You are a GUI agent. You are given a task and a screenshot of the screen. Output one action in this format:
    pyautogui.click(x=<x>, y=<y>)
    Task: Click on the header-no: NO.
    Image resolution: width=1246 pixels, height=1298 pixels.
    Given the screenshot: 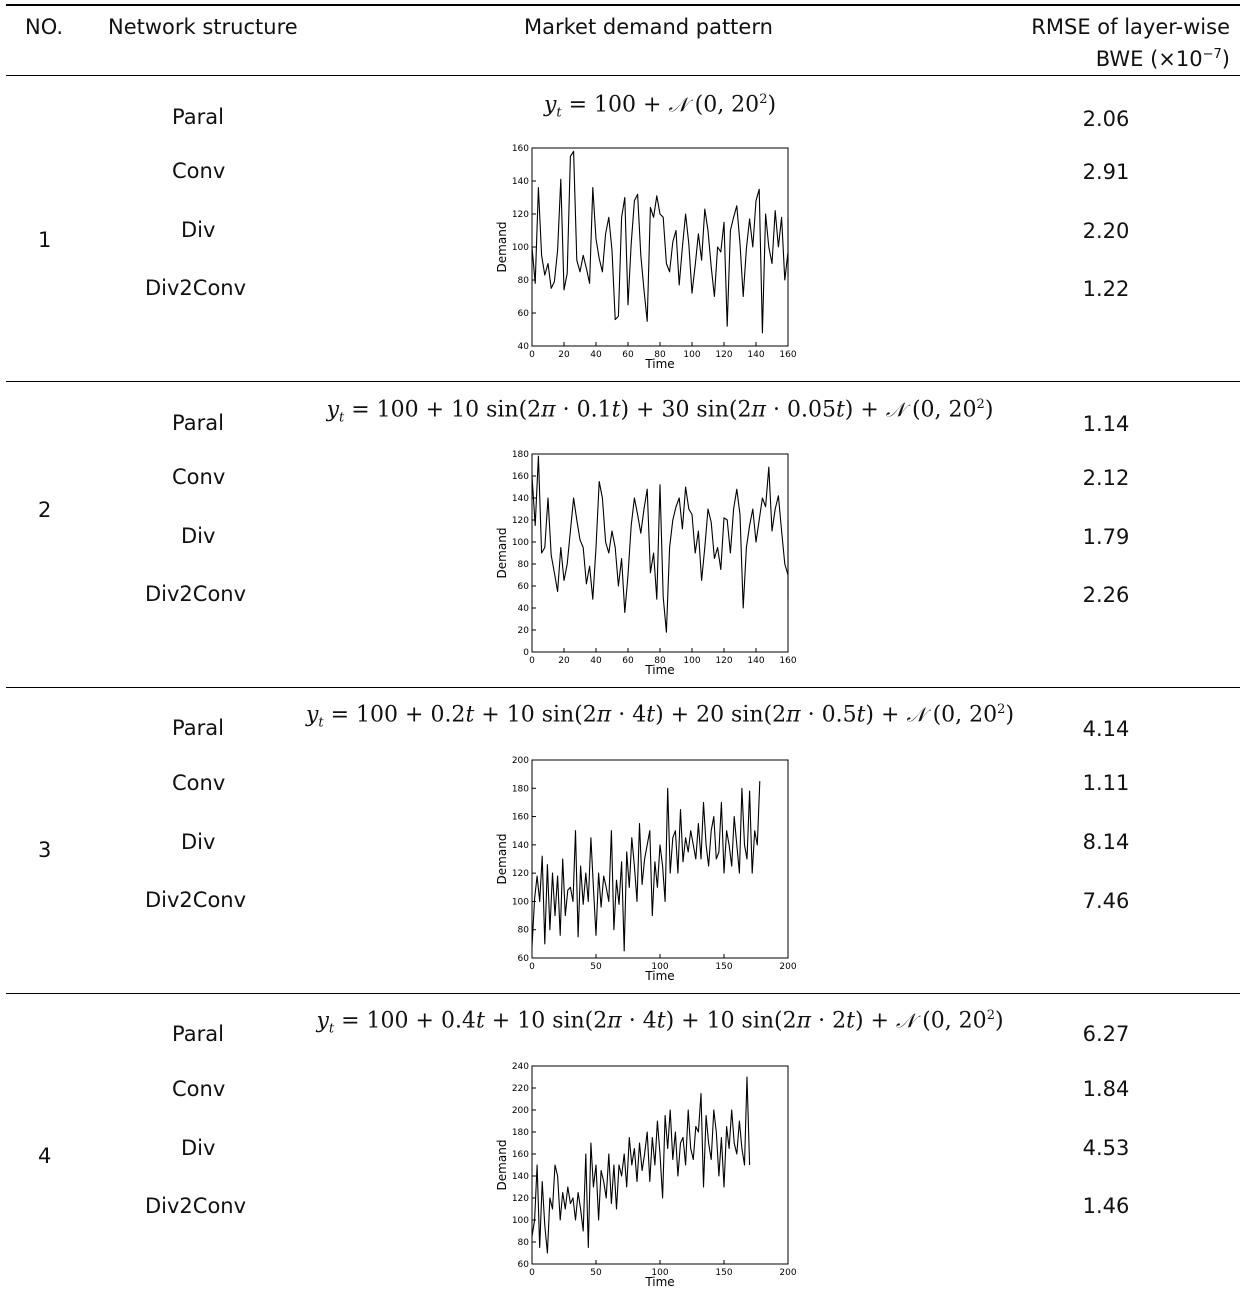 What is the action you would take?
    pyautogui.click(x=44, y=27)
    